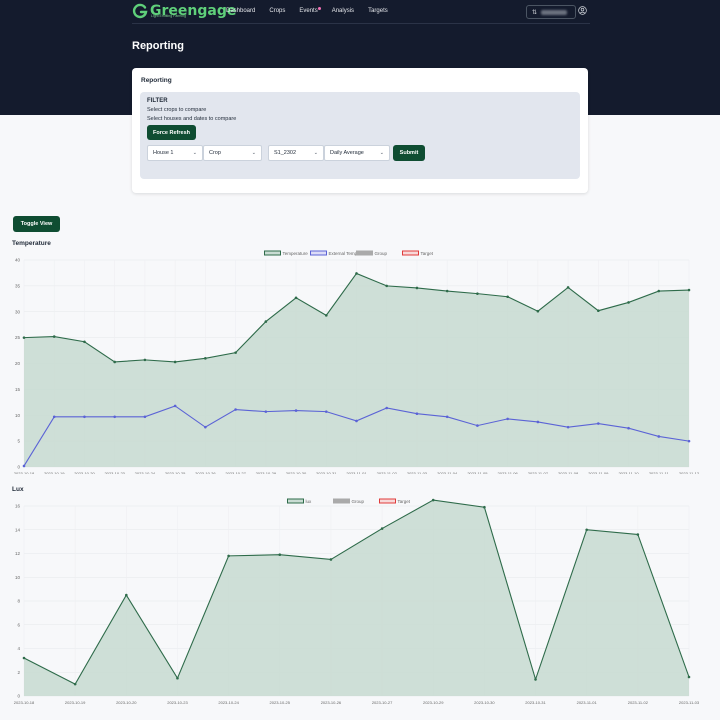 This screenshot has height=720, width=720. Describe the element at coordinates (280, 702) in the screenshot. I see `x-tick-label: 2023-10-25` at that location.